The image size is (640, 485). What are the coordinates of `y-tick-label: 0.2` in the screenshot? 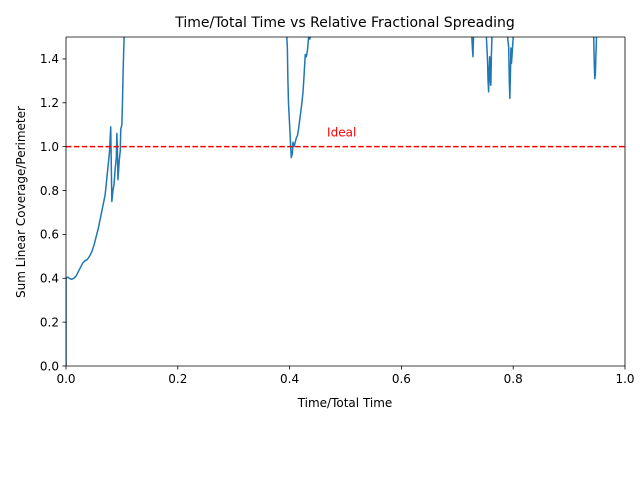 It's located at (49, 322).